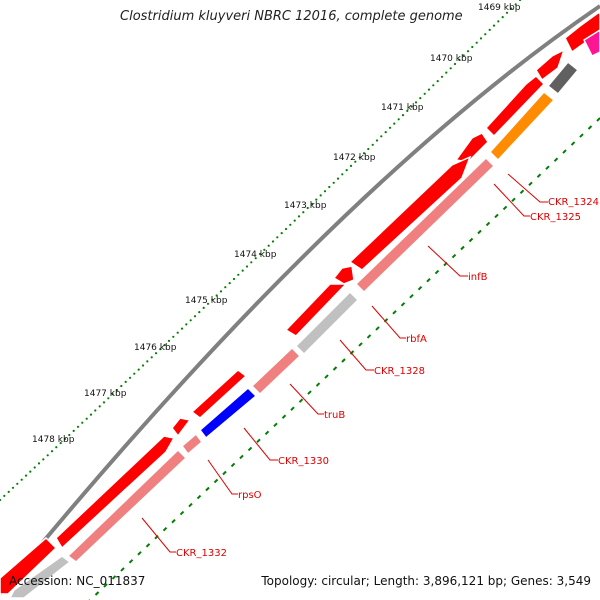 This screenshot has width=600, height=600. I want to click on tick-label-1477: 1477 kbp, so click(105, 394).